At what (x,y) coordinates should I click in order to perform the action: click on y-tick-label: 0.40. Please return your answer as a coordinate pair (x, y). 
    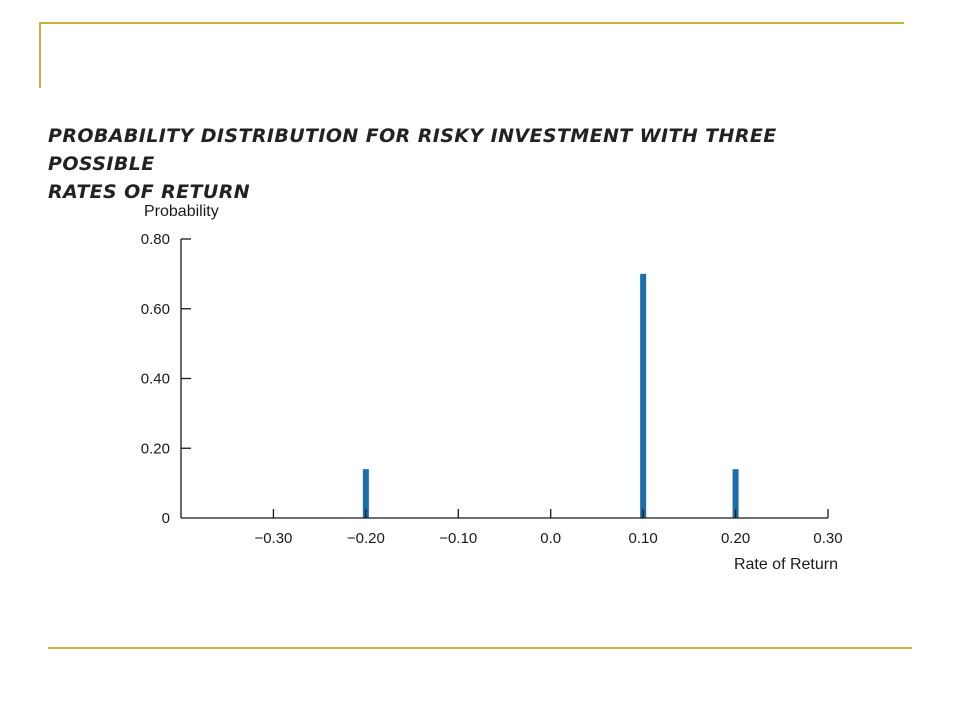
    Looking at the image, I should click on (155, 379).